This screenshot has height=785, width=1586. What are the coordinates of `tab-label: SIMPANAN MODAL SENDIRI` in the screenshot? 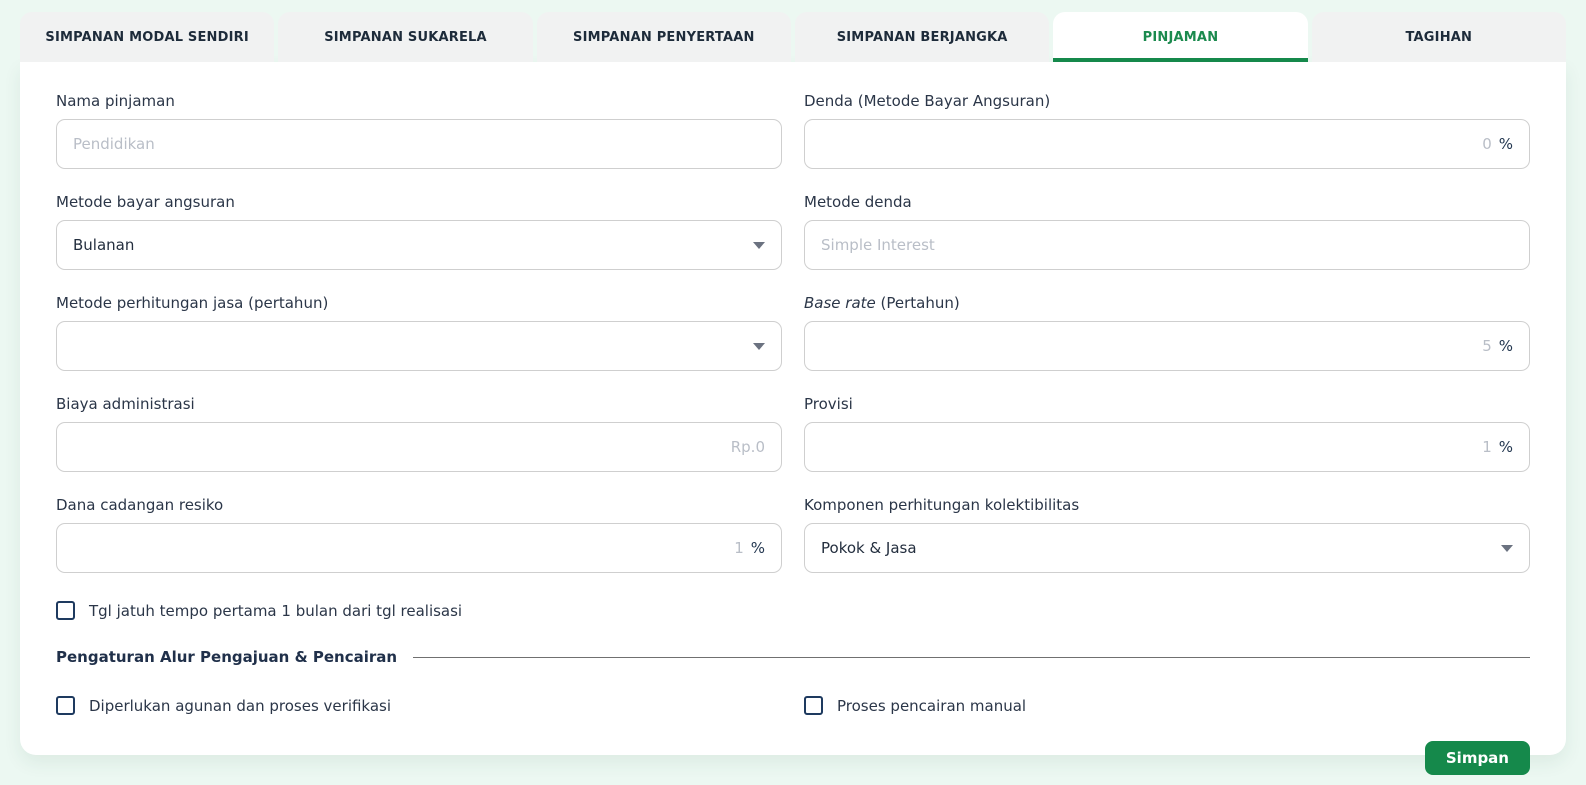 It's located at (147, 37).